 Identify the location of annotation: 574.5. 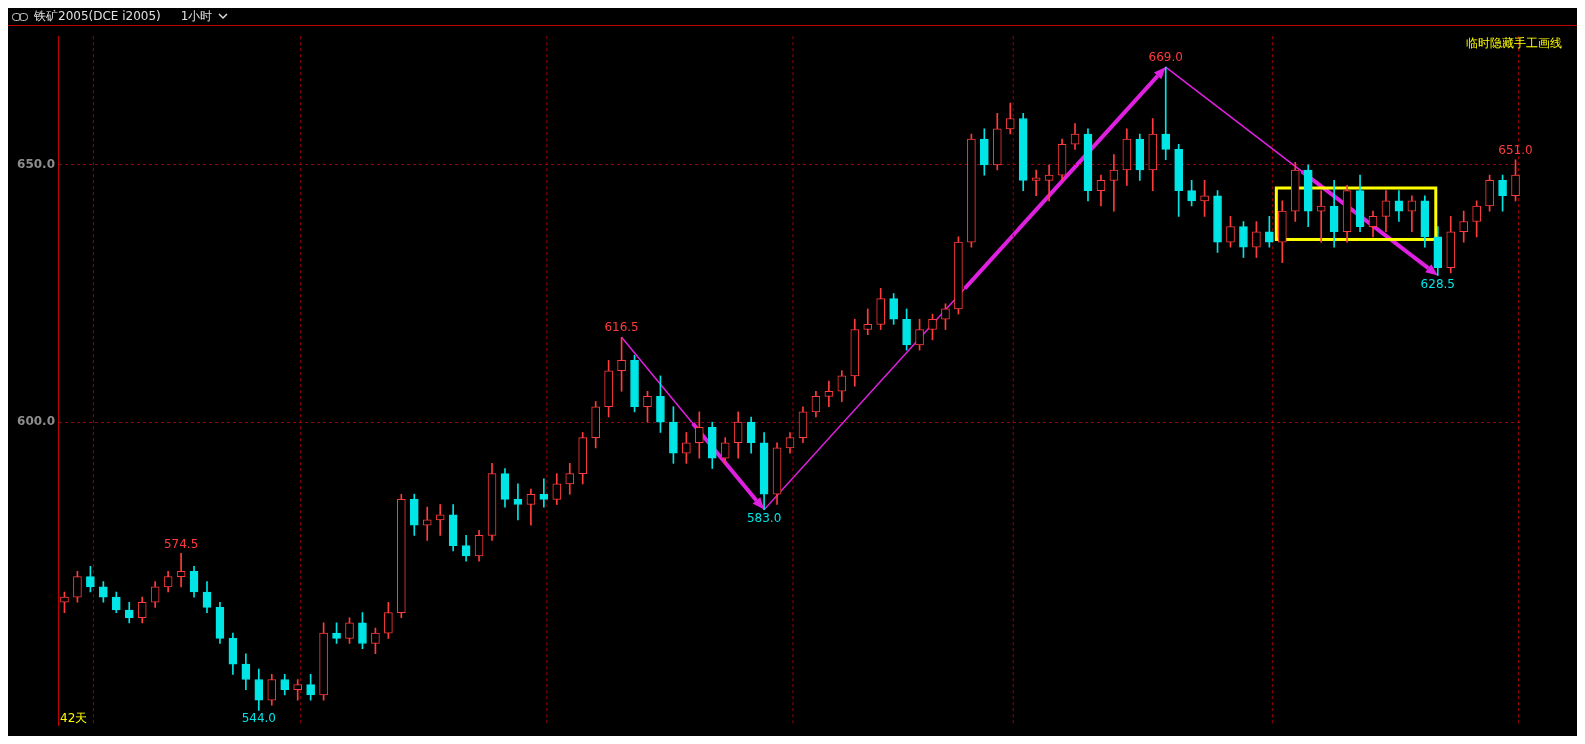
(181, 543).